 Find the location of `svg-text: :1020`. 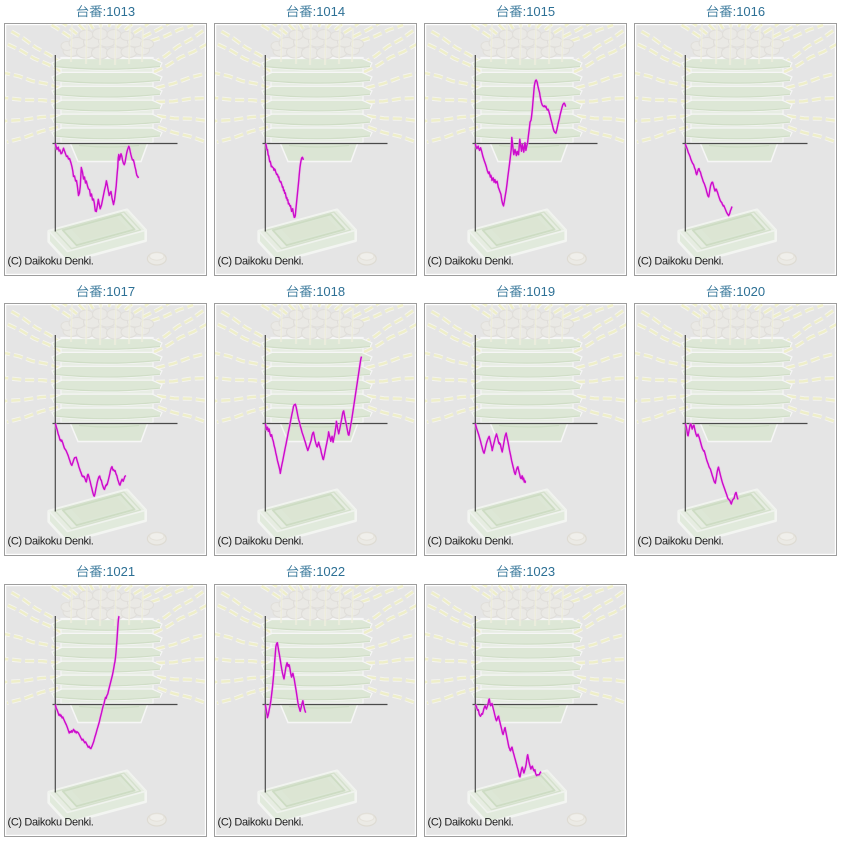

svg-text: :1020 is located at coordinates (749, 291).